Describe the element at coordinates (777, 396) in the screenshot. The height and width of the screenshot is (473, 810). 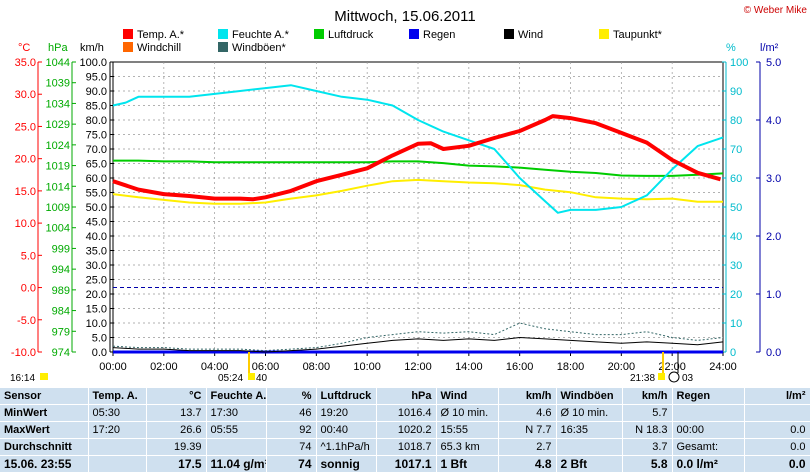
I see `table-cell: l/m²` at that location.